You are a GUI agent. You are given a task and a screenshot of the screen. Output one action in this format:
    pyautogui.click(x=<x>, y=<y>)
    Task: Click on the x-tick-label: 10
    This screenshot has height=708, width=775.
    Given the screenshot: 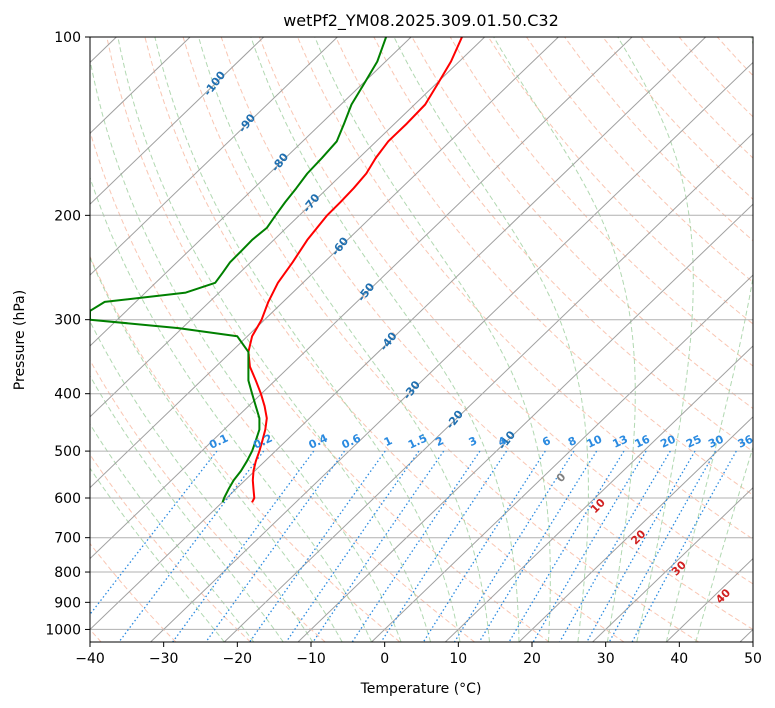 What is the action you would take?
    pyautogui.click(x=458, y=659)
    